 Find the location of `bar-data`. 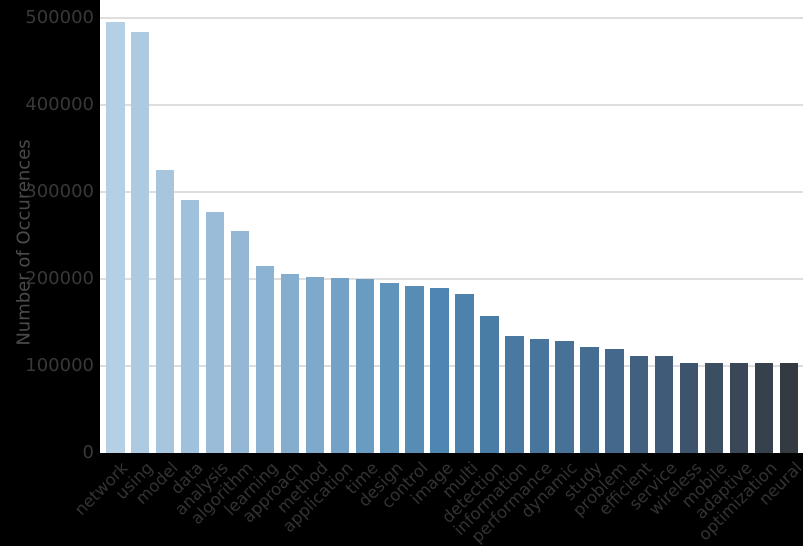

bar-data is located at coordinates (190, 326).